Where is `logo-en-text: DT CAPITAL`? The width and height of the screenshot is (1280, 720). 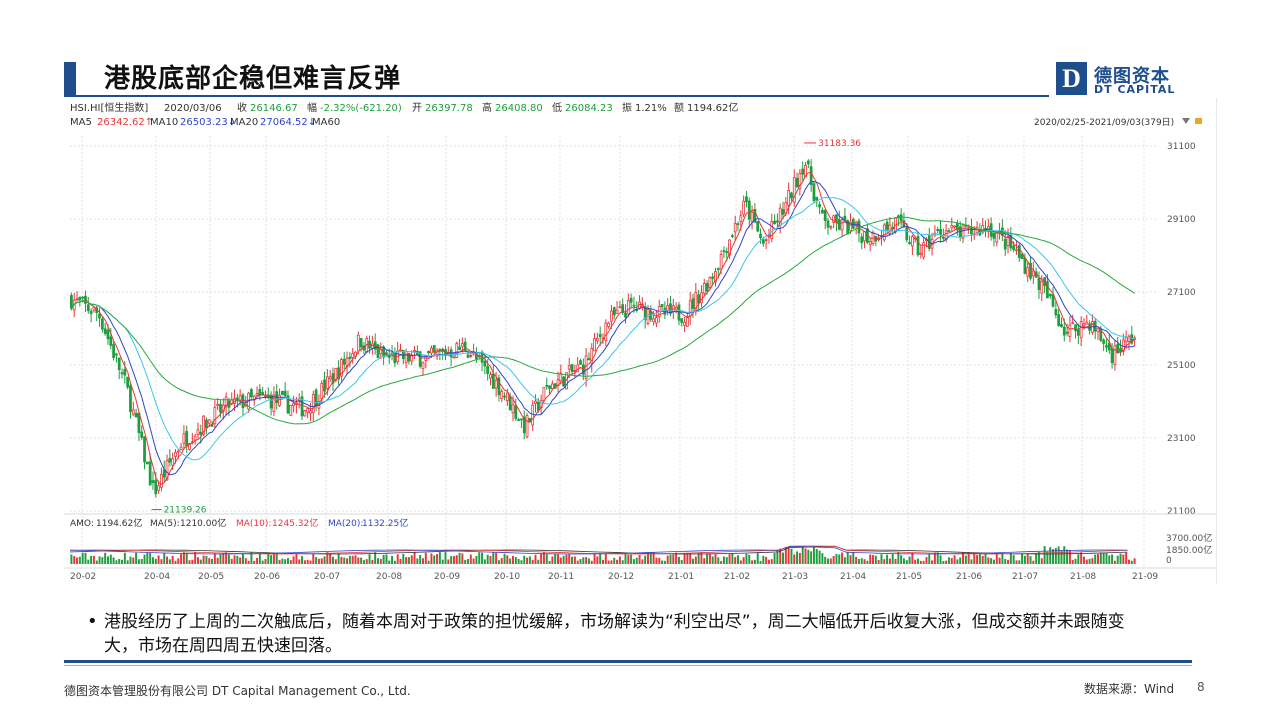 logo-en-text: DT CAPITAL is located at coordinates (1135, 89).